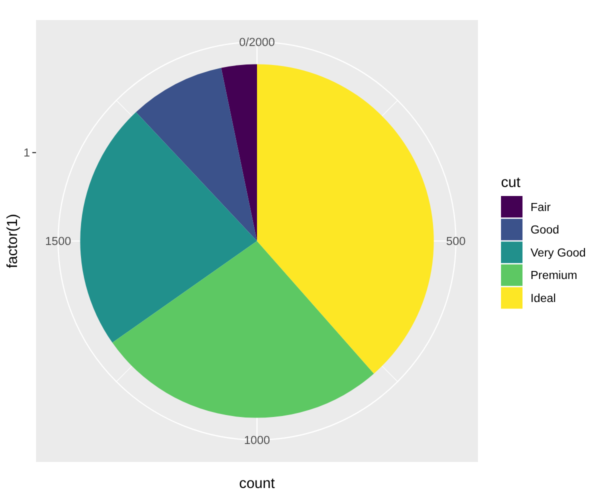 This screenshot has height=501, width=598. Describe the element at coordinates (26, 153) in the screenshot. I see `text: 1` at that location.